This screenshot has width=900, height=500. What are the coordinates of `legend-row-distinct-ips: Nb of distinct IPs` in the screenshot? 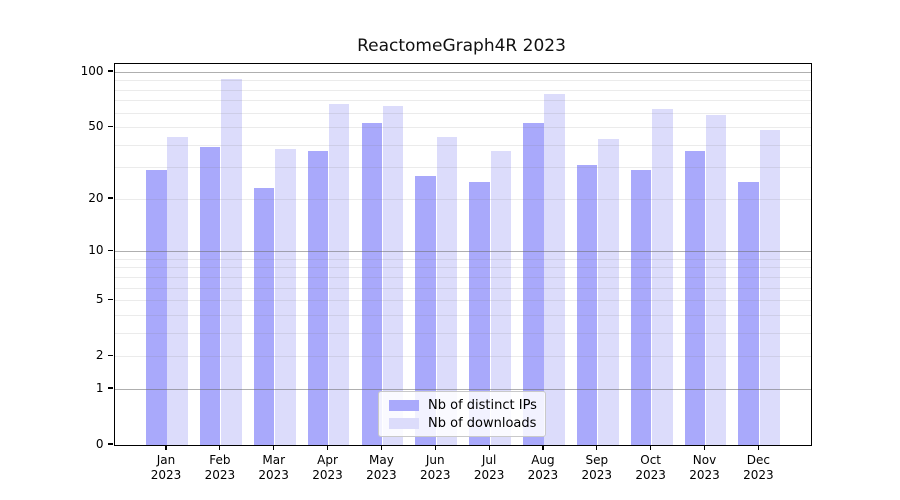 It's located at (462, 405).